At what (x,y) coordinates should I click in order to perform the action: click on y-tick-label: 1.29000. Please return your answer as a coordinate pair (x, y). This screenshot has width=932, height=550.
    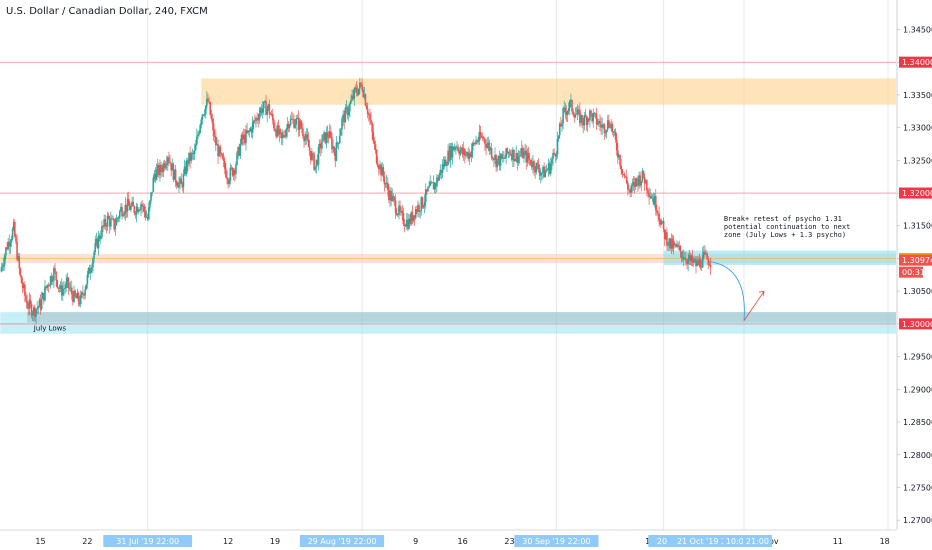
    Looking at the image, I should click on (917, 389).